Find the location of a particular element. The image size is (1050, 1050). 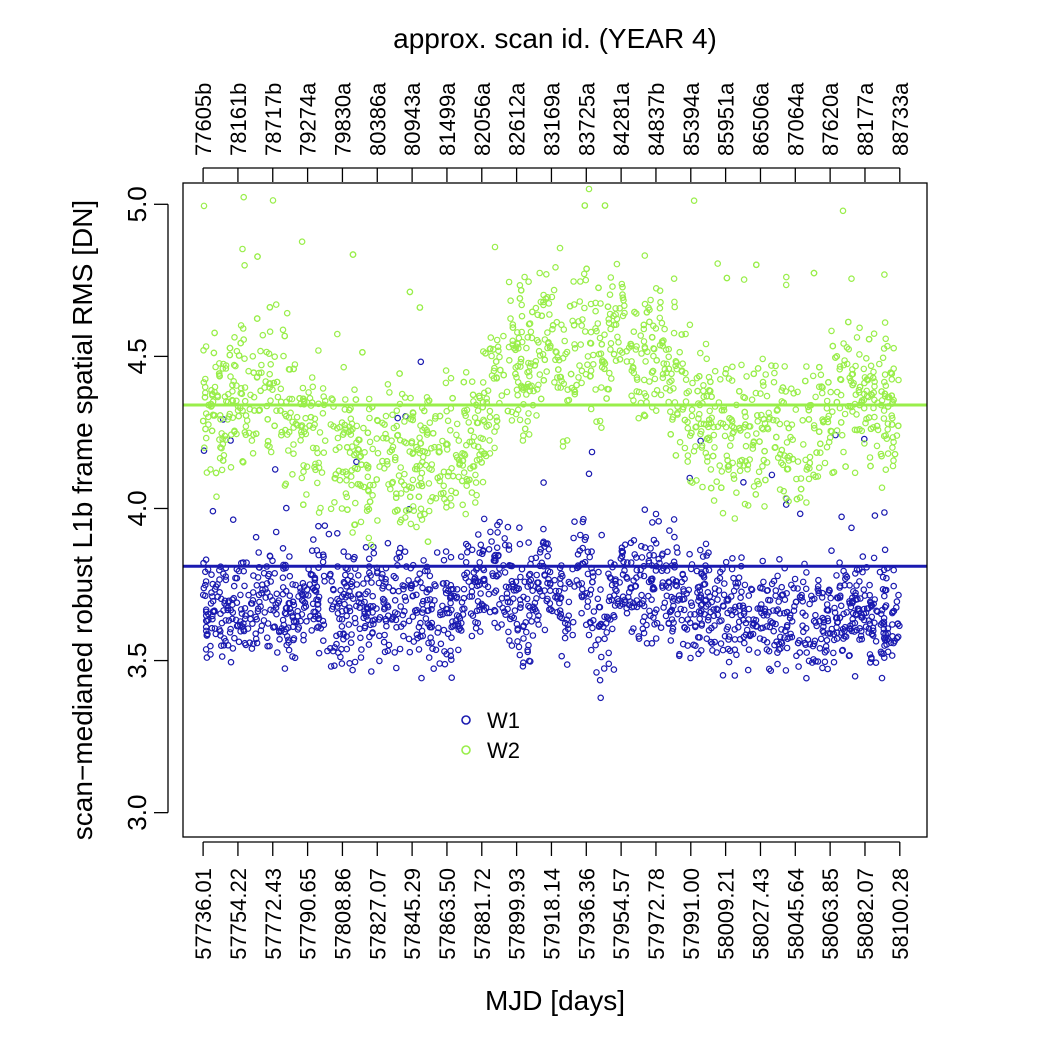

x-tick-label: 57772.43 is located at coordinates (273, 914).